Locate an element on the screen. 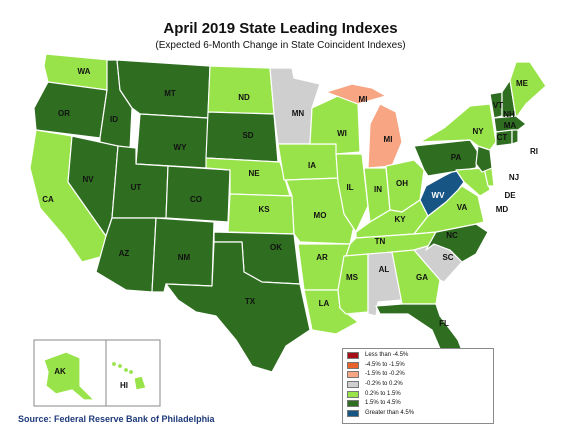  state-label-vt: VT is located at coordinates (498, 105).